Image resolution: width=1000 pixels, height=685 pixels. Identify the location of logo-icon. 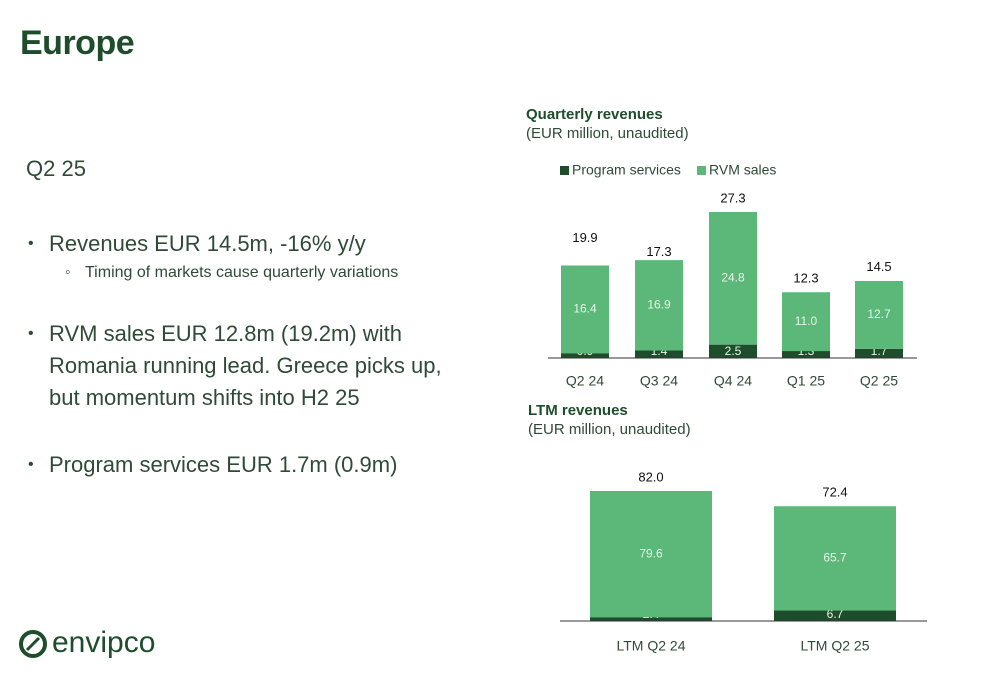
(33, 644).